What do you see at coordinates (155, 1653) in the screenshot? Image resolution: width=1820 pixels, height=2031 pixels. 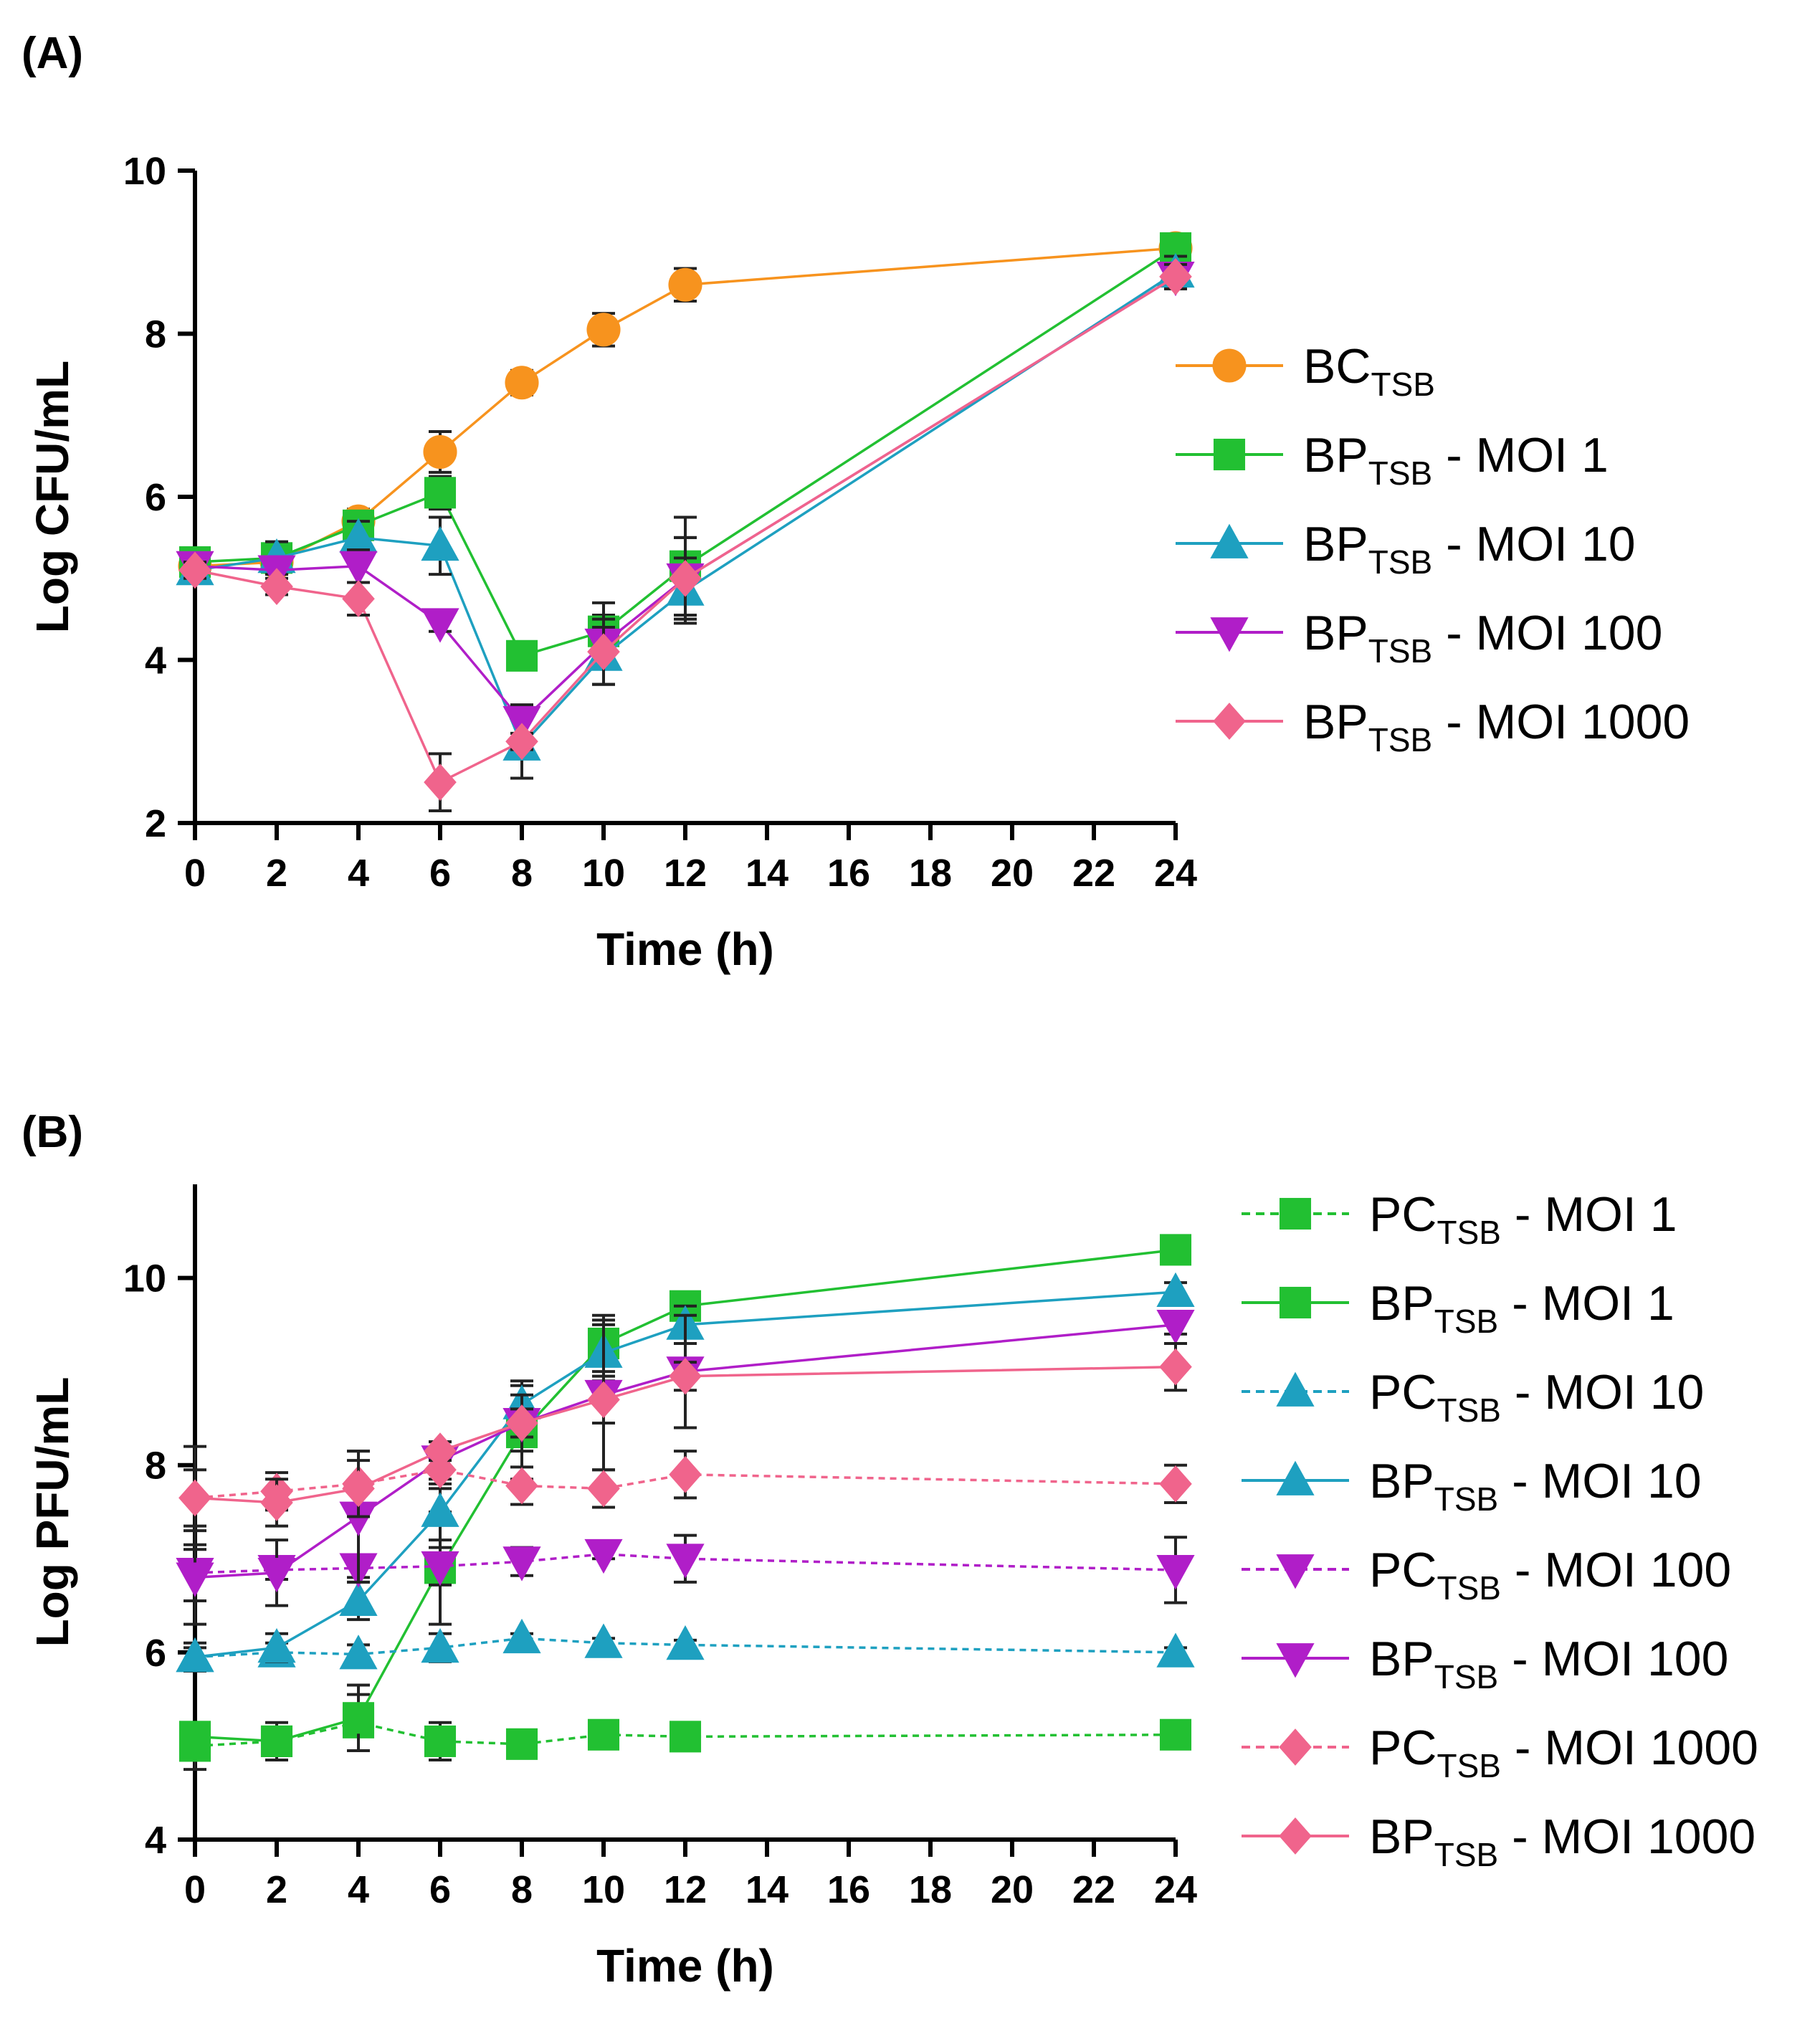 I see `y-tick-label: 6` at bounding box center [155, 1653].